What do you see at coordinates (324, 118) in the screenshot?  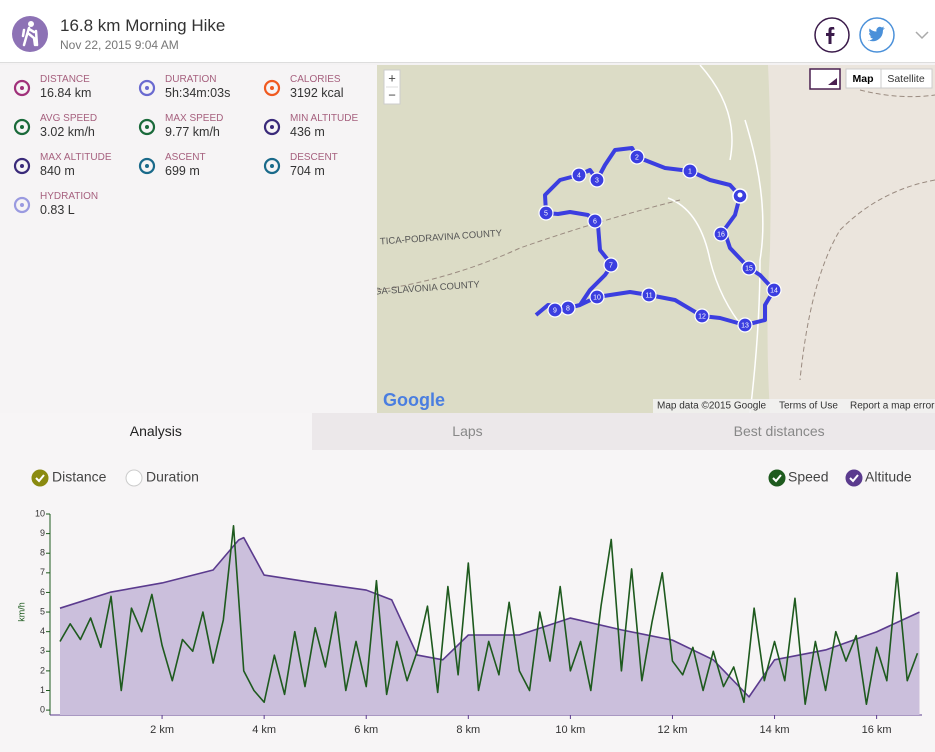 I see `stat-label: MIN ALTITUDE` at bounding box center [324, 118].